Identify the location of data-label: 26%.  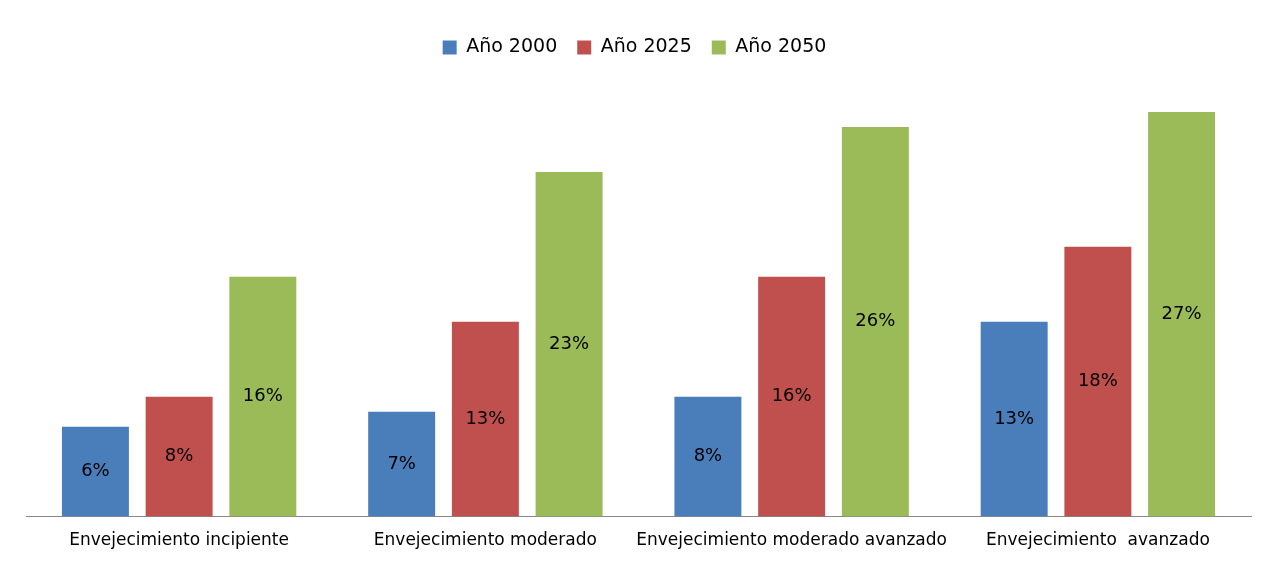
(875, 320).